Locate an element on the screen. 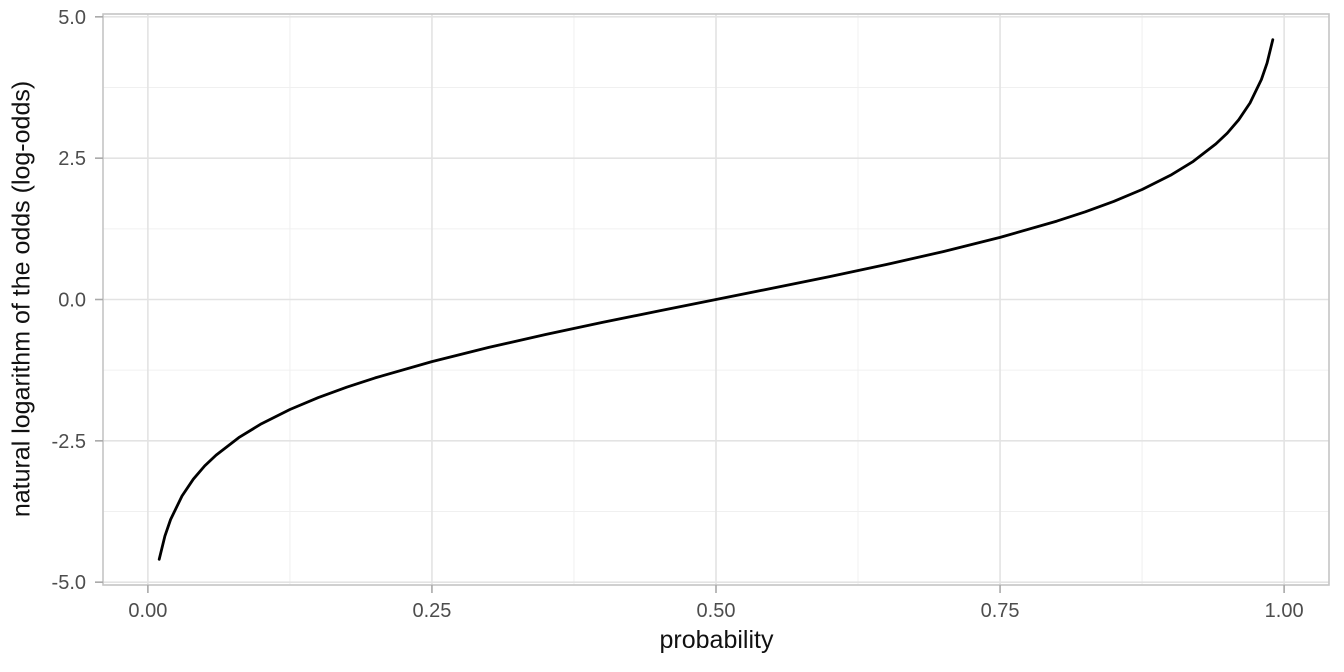 Image resolution: width=1344 pixels, height=672 pixels. y-tick-label: -5.0 is located at coordinates (69, 583).